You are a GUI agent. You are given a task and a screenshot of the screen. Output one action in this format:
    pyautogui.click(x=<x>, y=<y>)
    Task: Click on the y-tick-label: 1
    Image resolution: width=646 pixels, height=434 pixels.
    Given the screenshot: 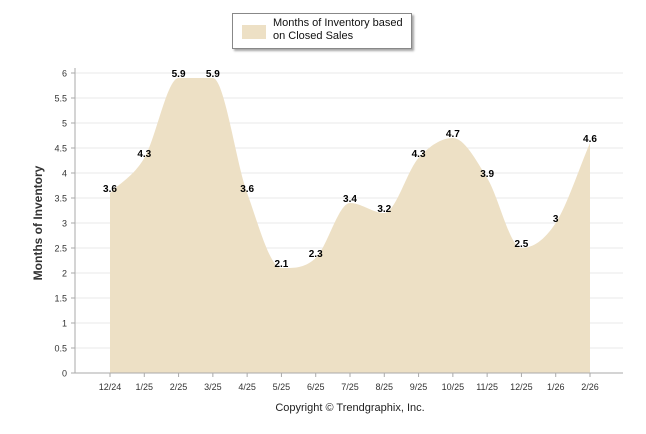 What is the action you would take?
    pyautogui.click(x=64, y=324)
    